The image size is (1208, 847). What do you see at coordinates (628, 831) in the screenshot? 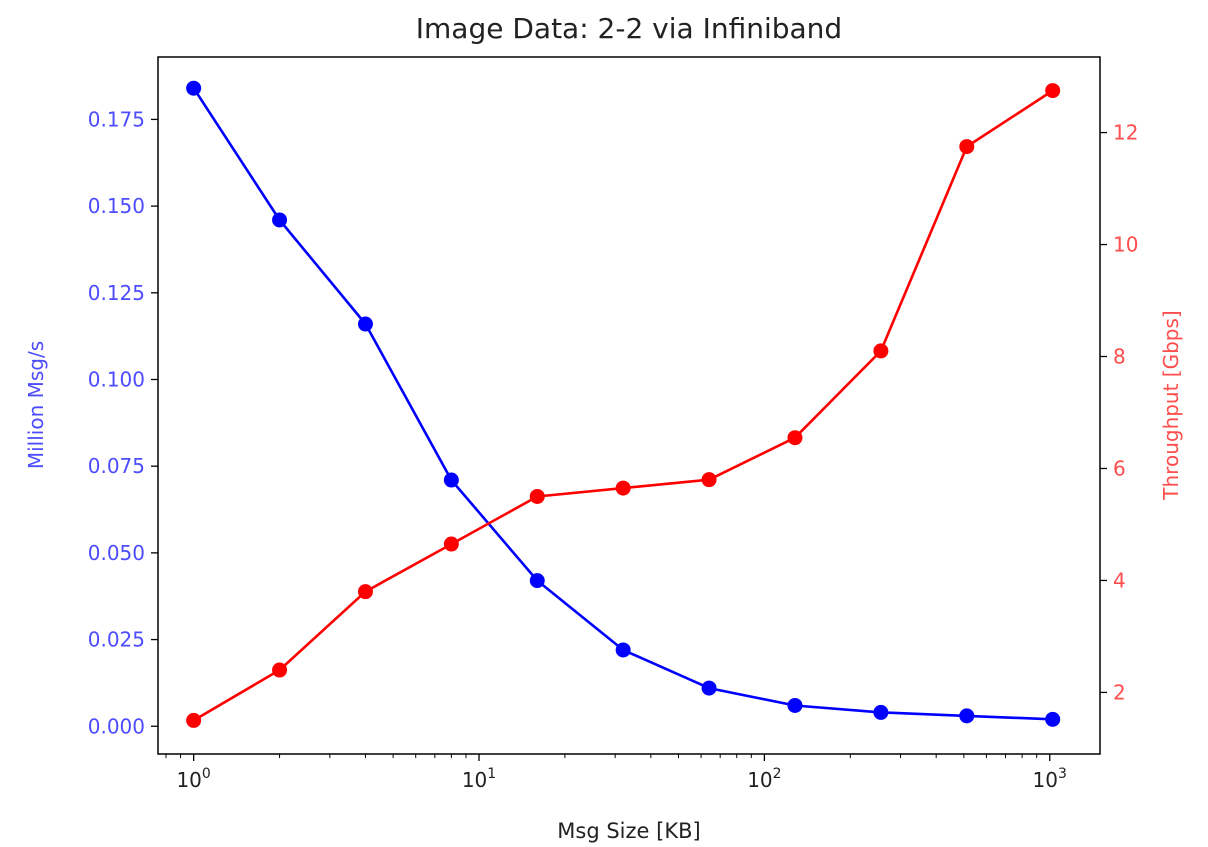
I see `x-axis-label: Msg Size [KB]` at bounding box center [628, 831].